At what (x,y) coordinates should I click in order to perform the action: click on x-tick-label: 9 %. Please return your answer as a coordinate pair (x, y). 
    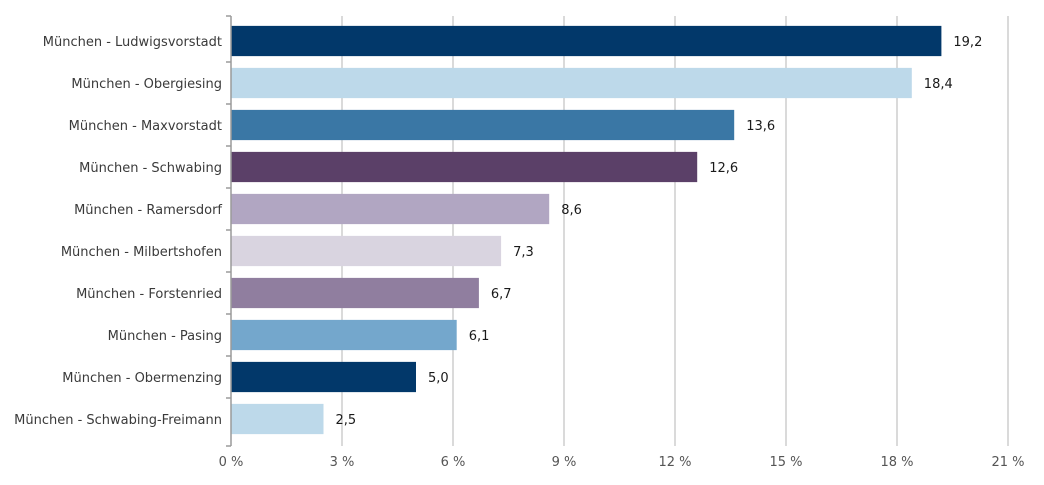
    Looking at the image, I should click on (564, 462).